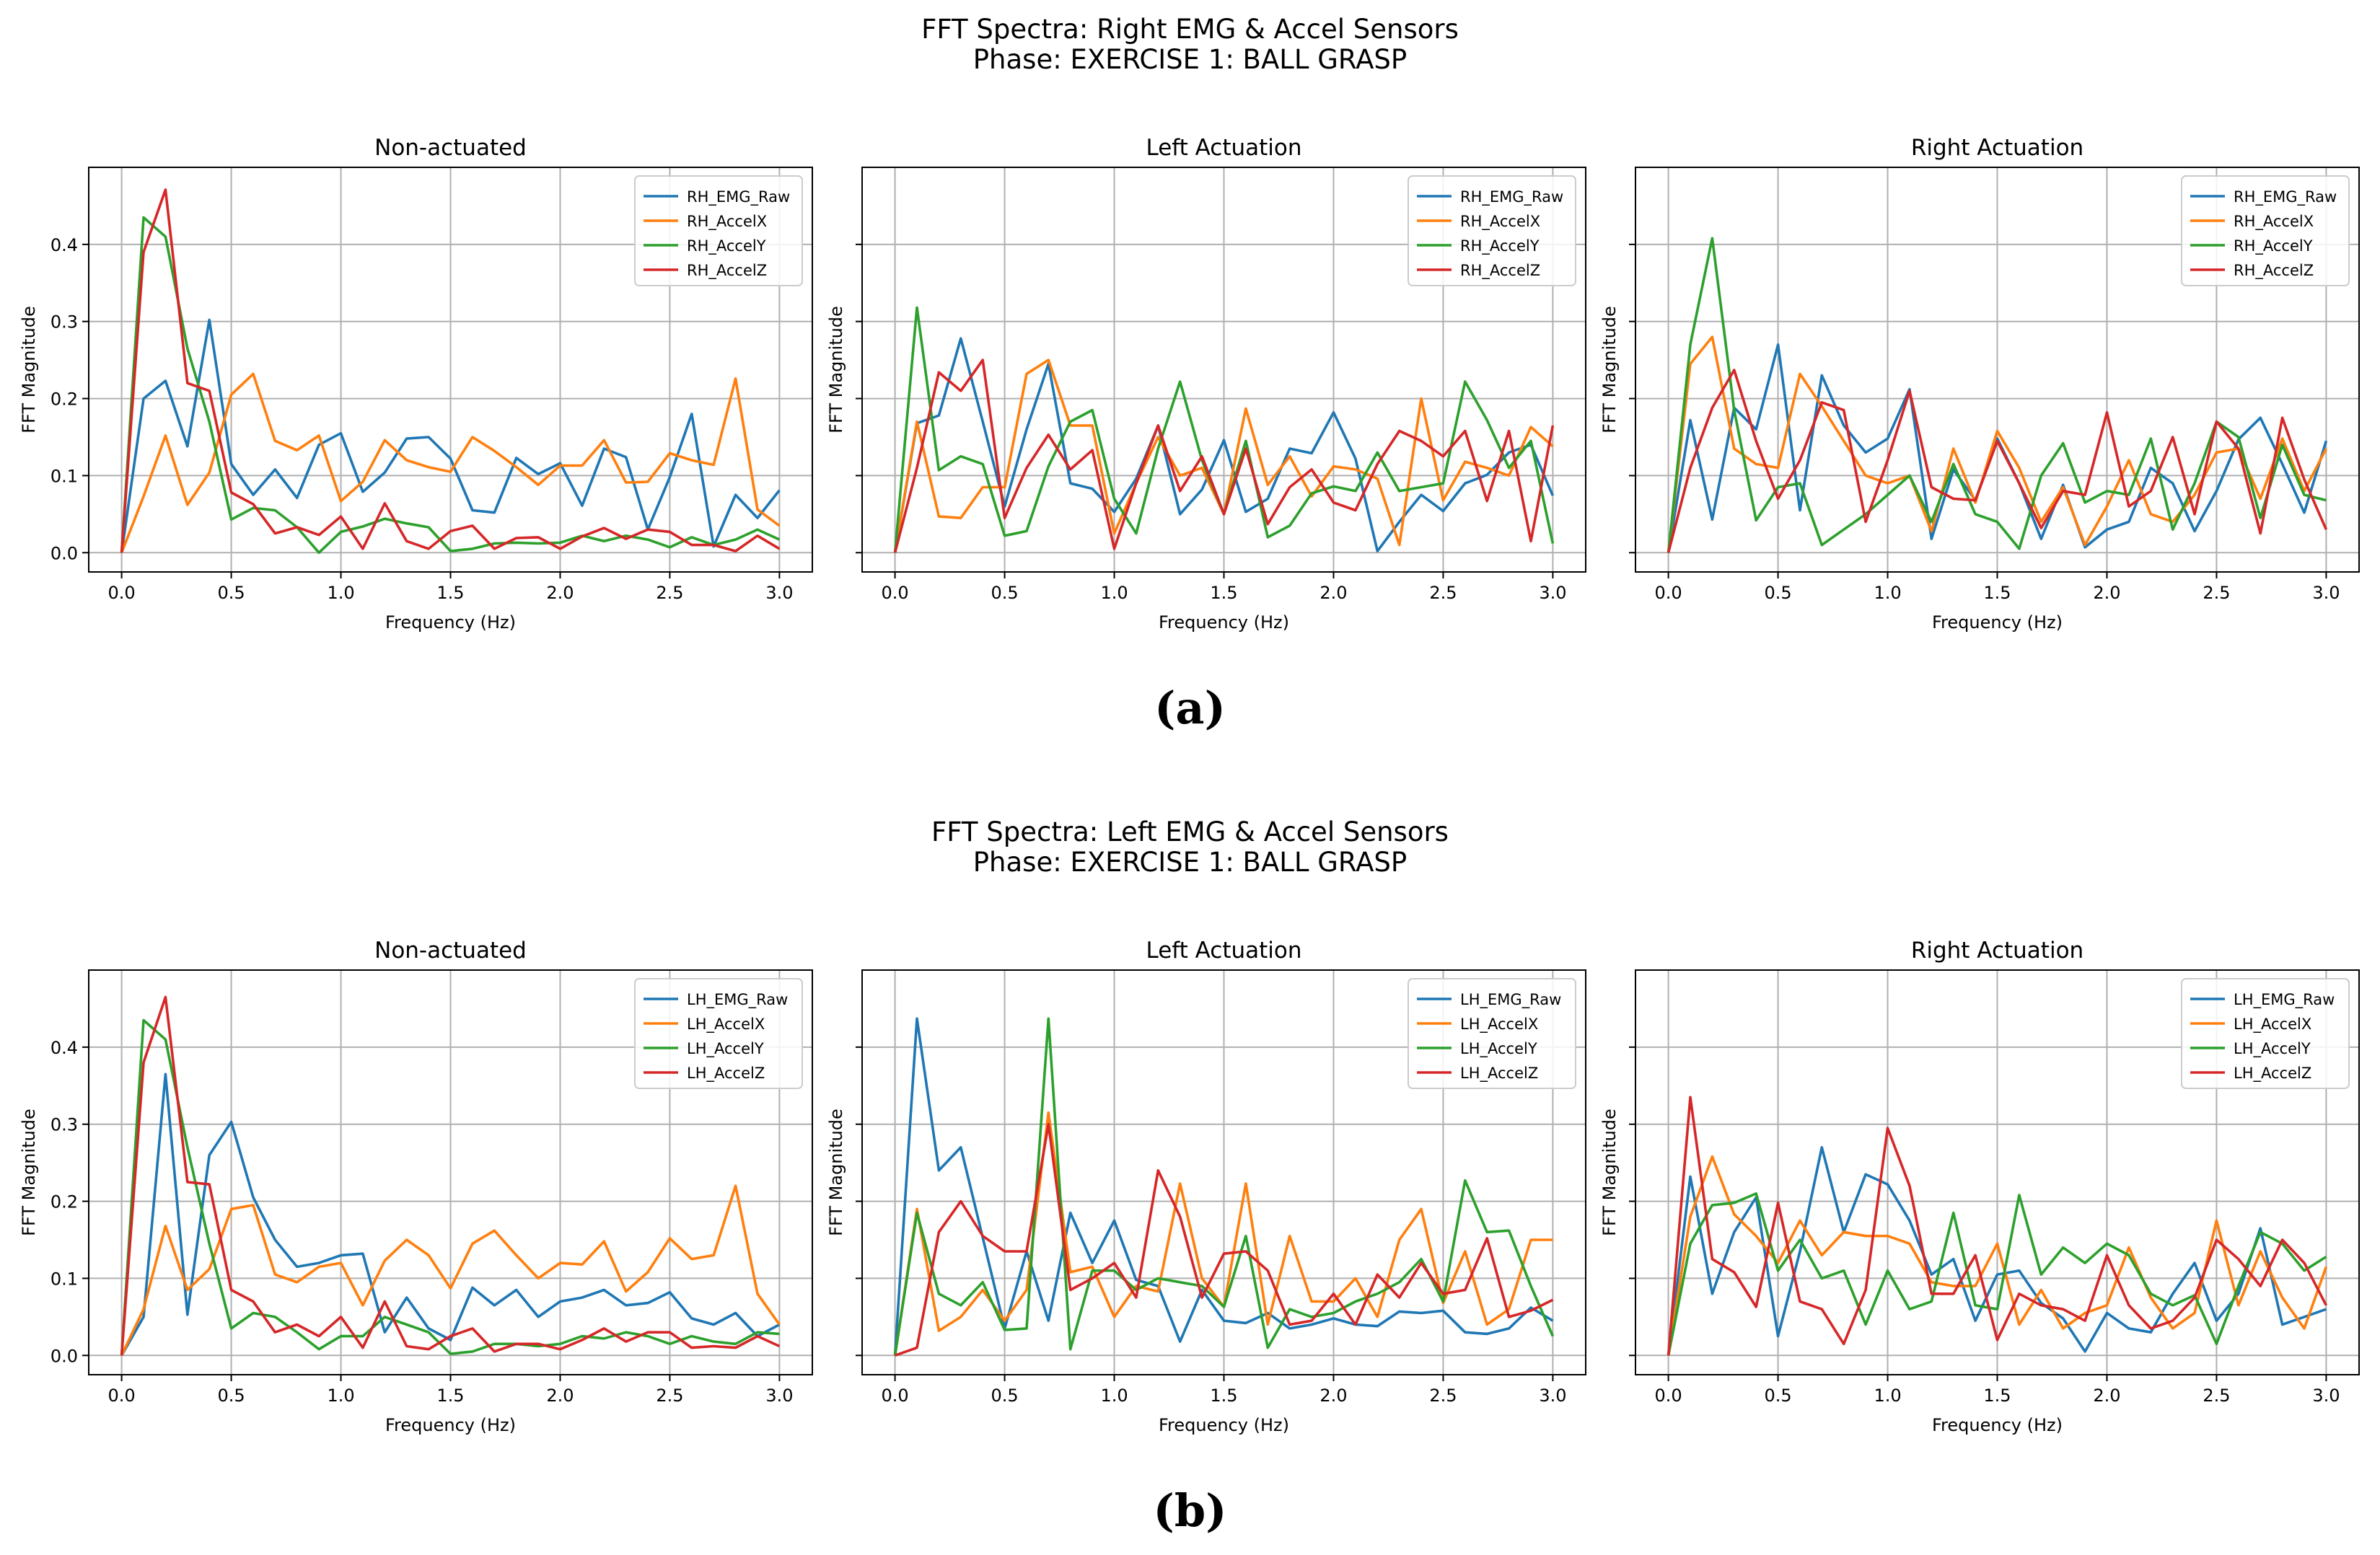  Describe the element at coordinates (64, 400) in the screenshot. I see `y-tick-label: 0.2` at that location.